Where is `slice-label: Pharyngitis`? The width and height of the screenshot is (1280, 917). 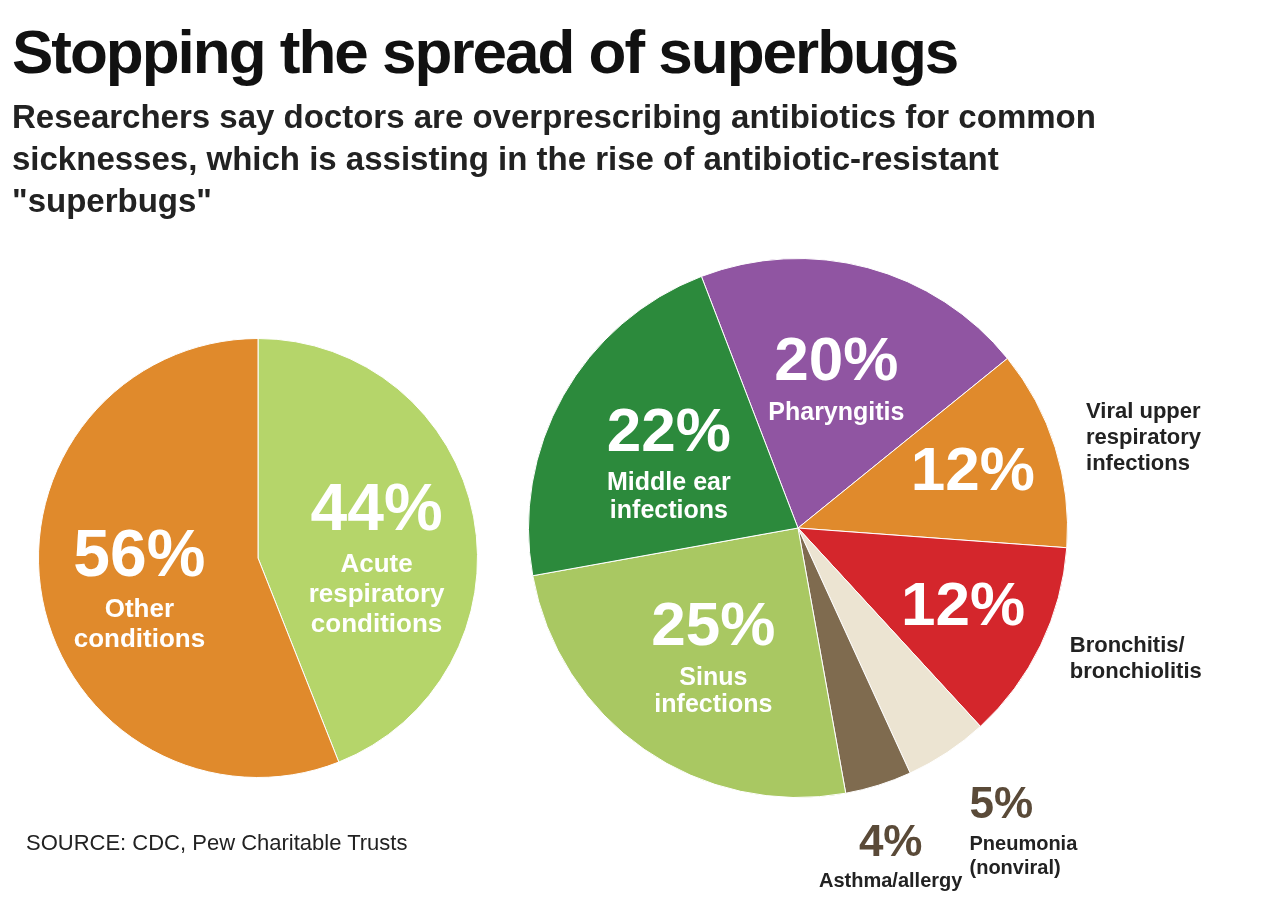 slice-label: Pharyngitis is located at coordinates (836, 410).